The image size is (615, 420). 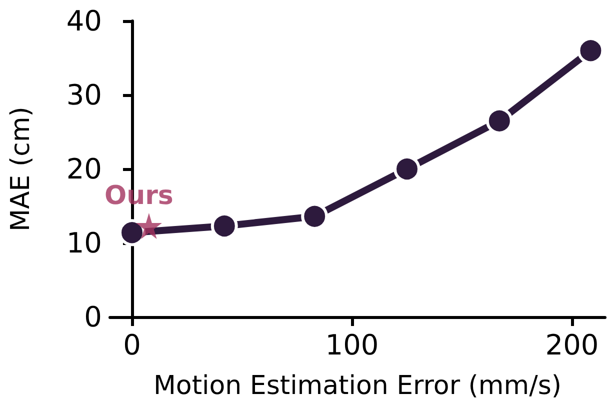 What do you see at coordinates (21, 169) in the screenshot?
I see `y-axis-title: MAE (cm)` at bounding box center [21, 169].